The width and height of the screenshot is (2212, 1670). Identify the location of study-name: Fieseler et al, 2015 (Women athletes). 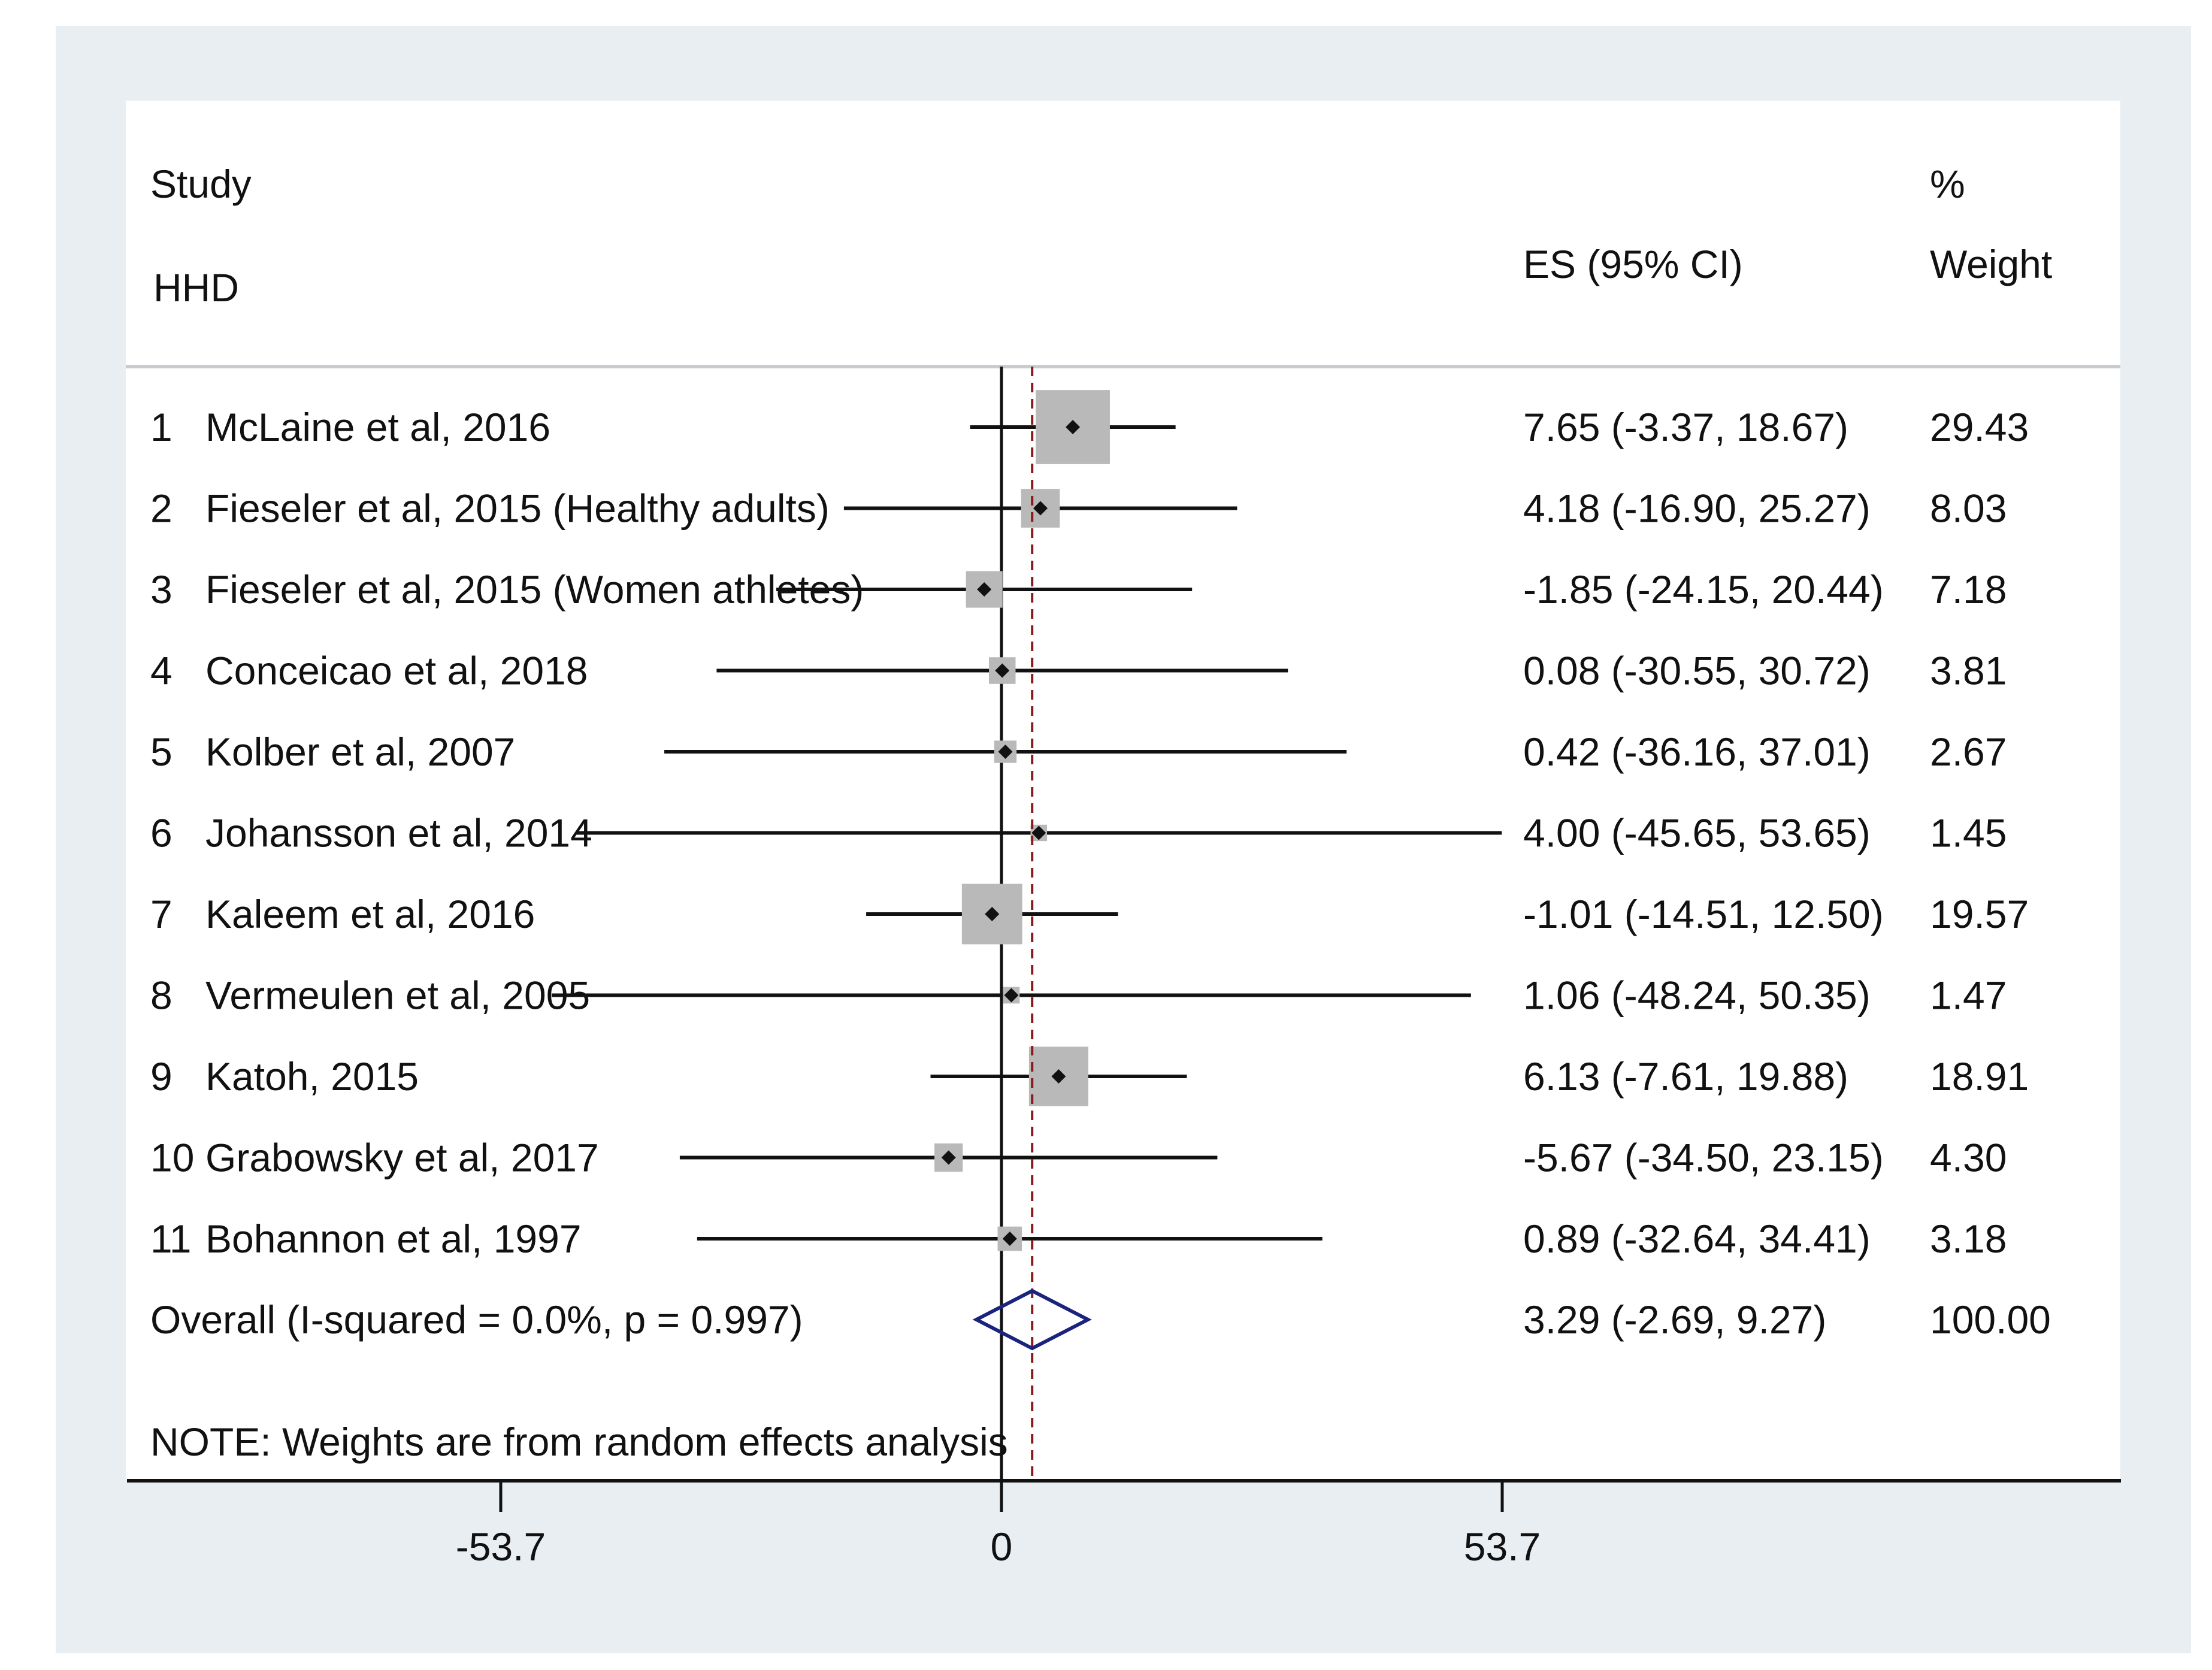
(534, 589).